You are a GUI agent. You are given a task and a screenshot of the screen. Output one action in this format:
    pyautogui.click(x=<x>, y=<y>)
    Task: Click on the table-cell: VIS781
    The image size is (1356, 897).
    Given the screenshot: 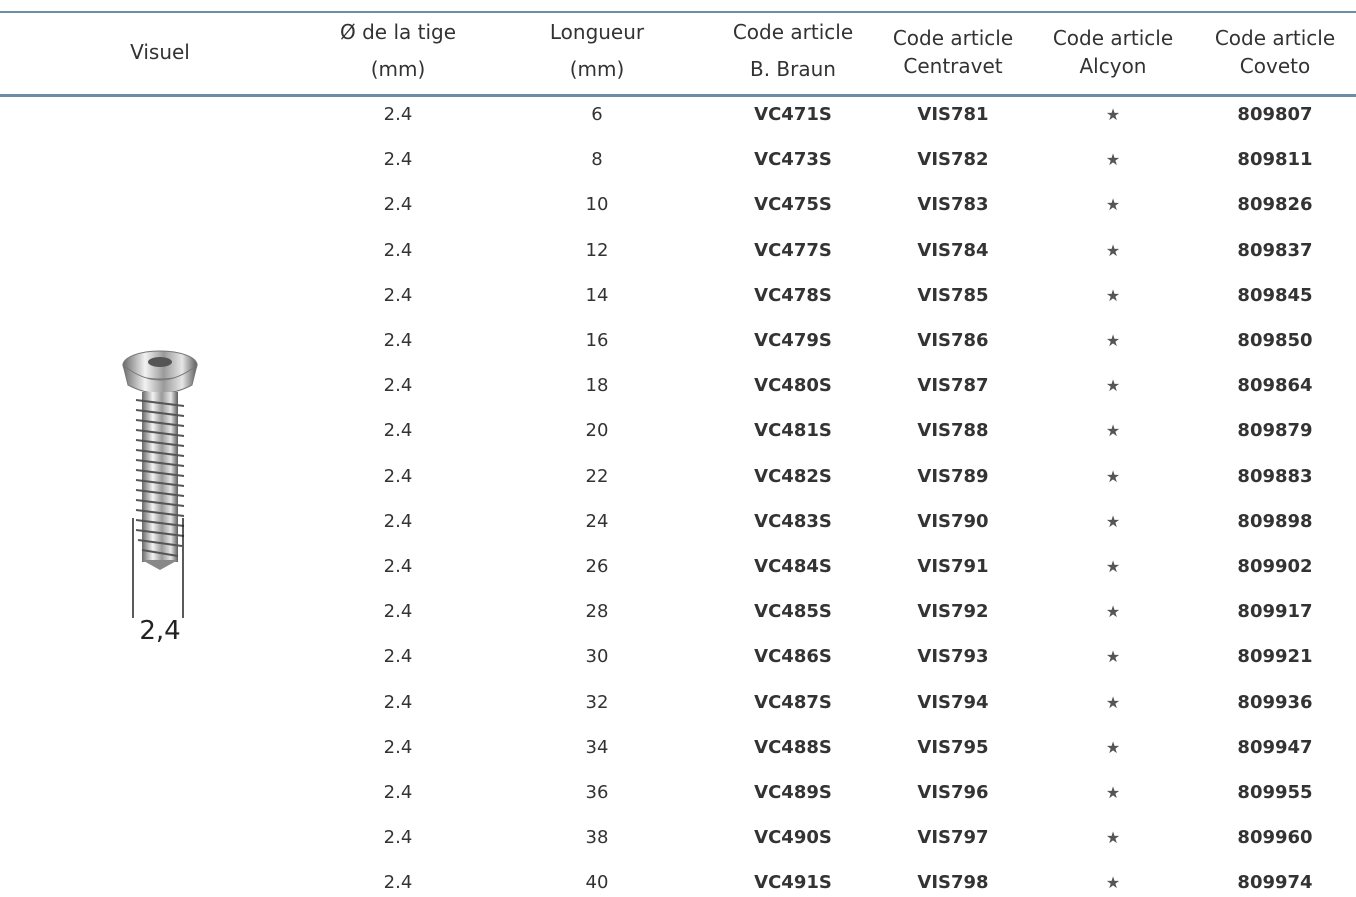 What is the action you would take?
    pyautogui.click(x=953, y=114)
    